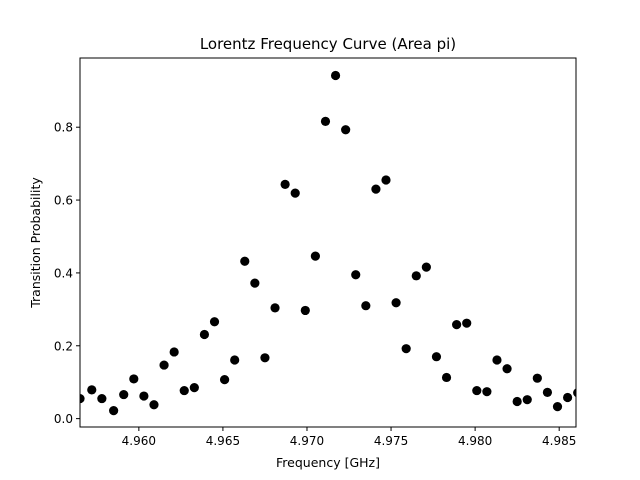 The height and width of the screenshot is (480, 640). Describe the element at coordinates (307, 441) in the screenshot. I see `x-tick-label: 4.970` at that location.